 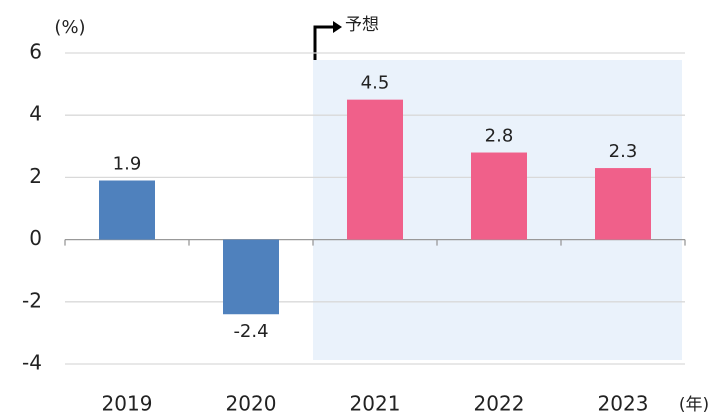 What do you see at coordinates (32, 363) in the screenshot?
I see `y-tick-label: -4` at bounding box center [32, 363].